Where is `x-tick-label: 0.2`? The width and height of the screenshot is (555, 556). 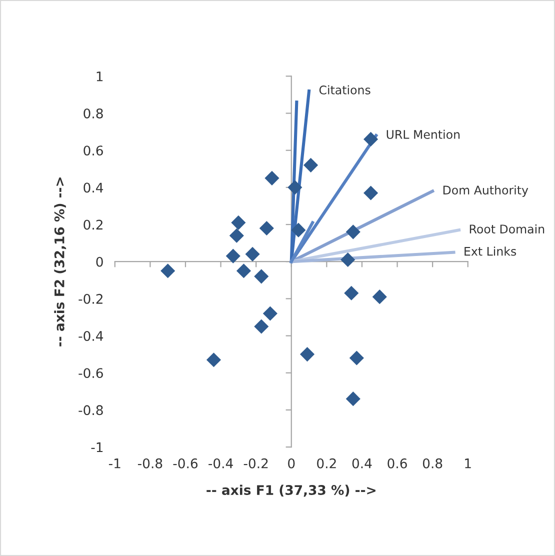
x-tick-label: 0.2 is located at coordinates (326, 463).